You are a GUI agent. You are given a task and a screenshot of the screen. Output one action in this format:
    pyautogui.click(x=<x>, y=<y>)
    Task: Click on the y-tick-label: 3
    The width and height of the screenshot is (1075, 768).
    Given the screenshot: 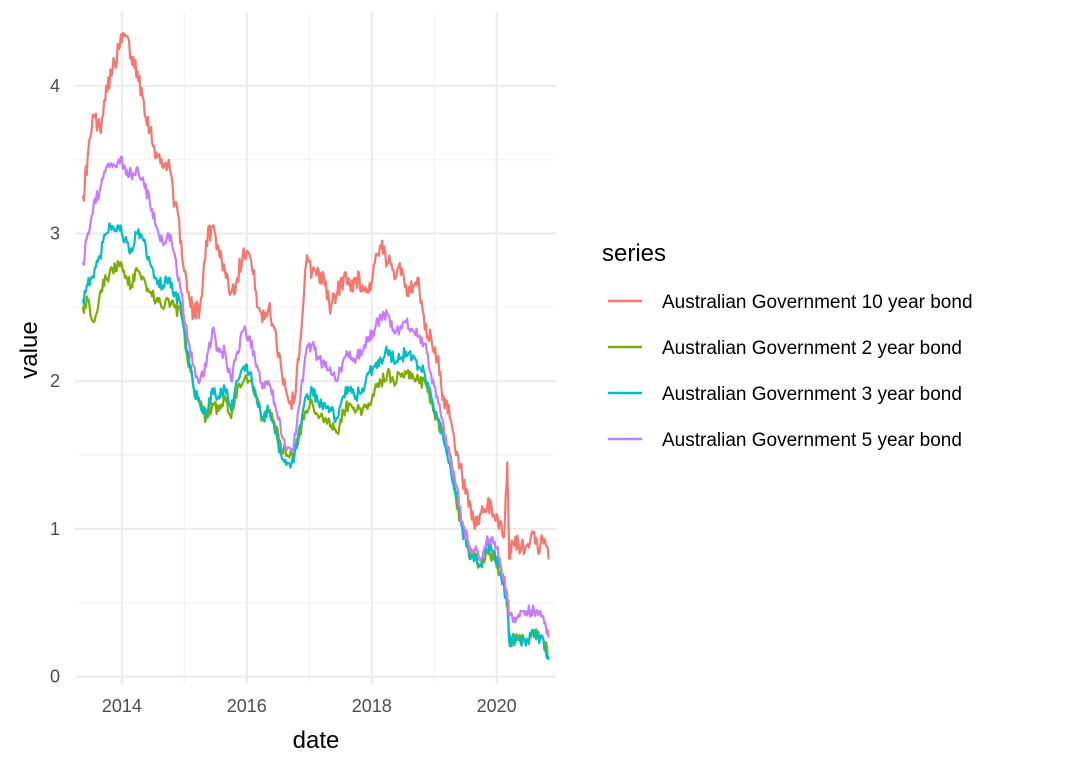 What is the action you would take?
    pyautogui.click(x=55, y=234)
    